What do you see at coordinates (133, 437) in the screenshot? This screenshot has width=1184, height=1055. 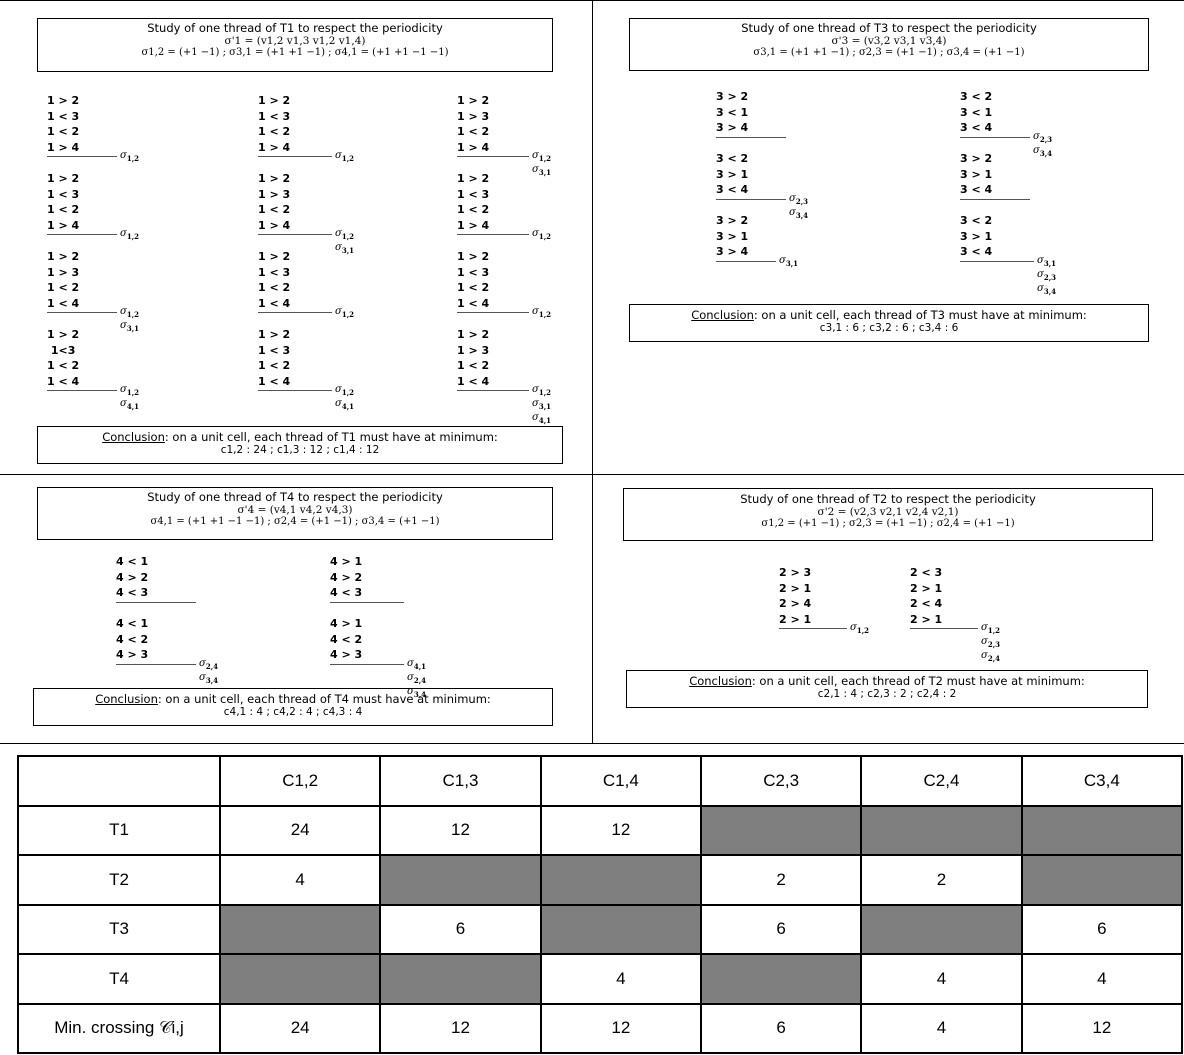 I see `t1-conclusion-label: Conclusion` at bounding box center [133, 437].